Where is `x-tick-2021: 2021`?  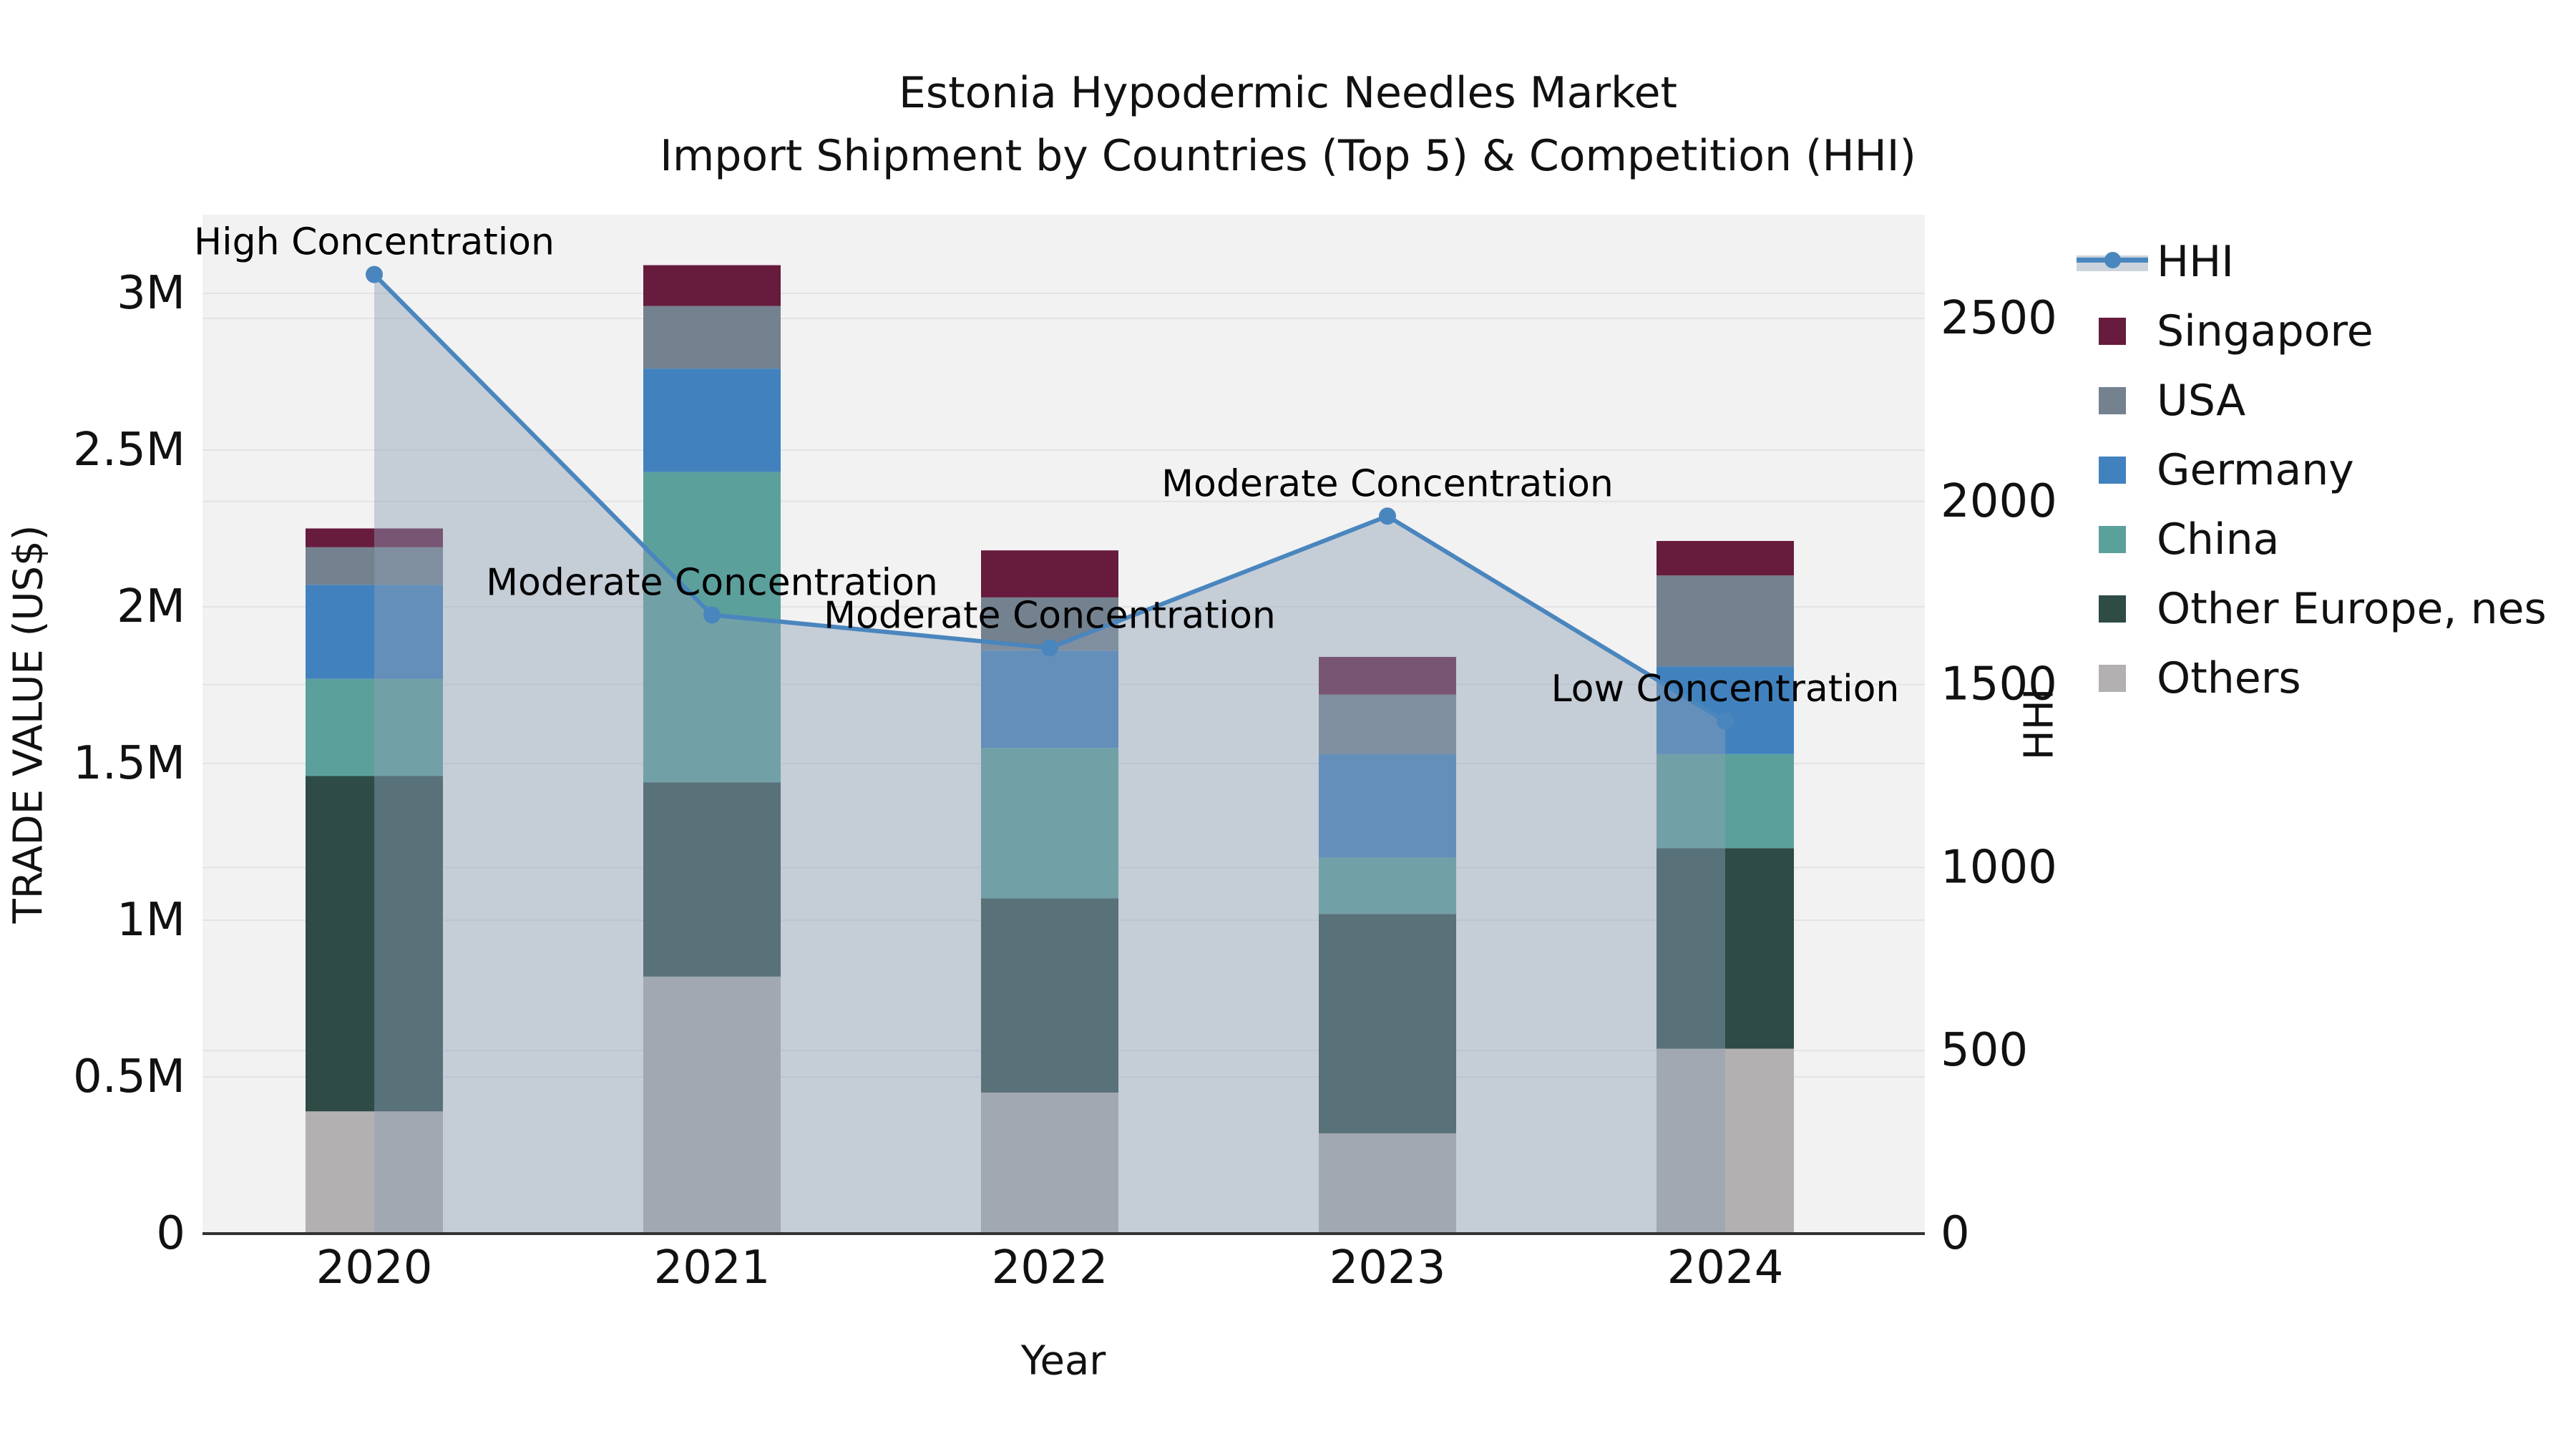 x-tick-2021: 2021 is located at coordinates (712, 1267).